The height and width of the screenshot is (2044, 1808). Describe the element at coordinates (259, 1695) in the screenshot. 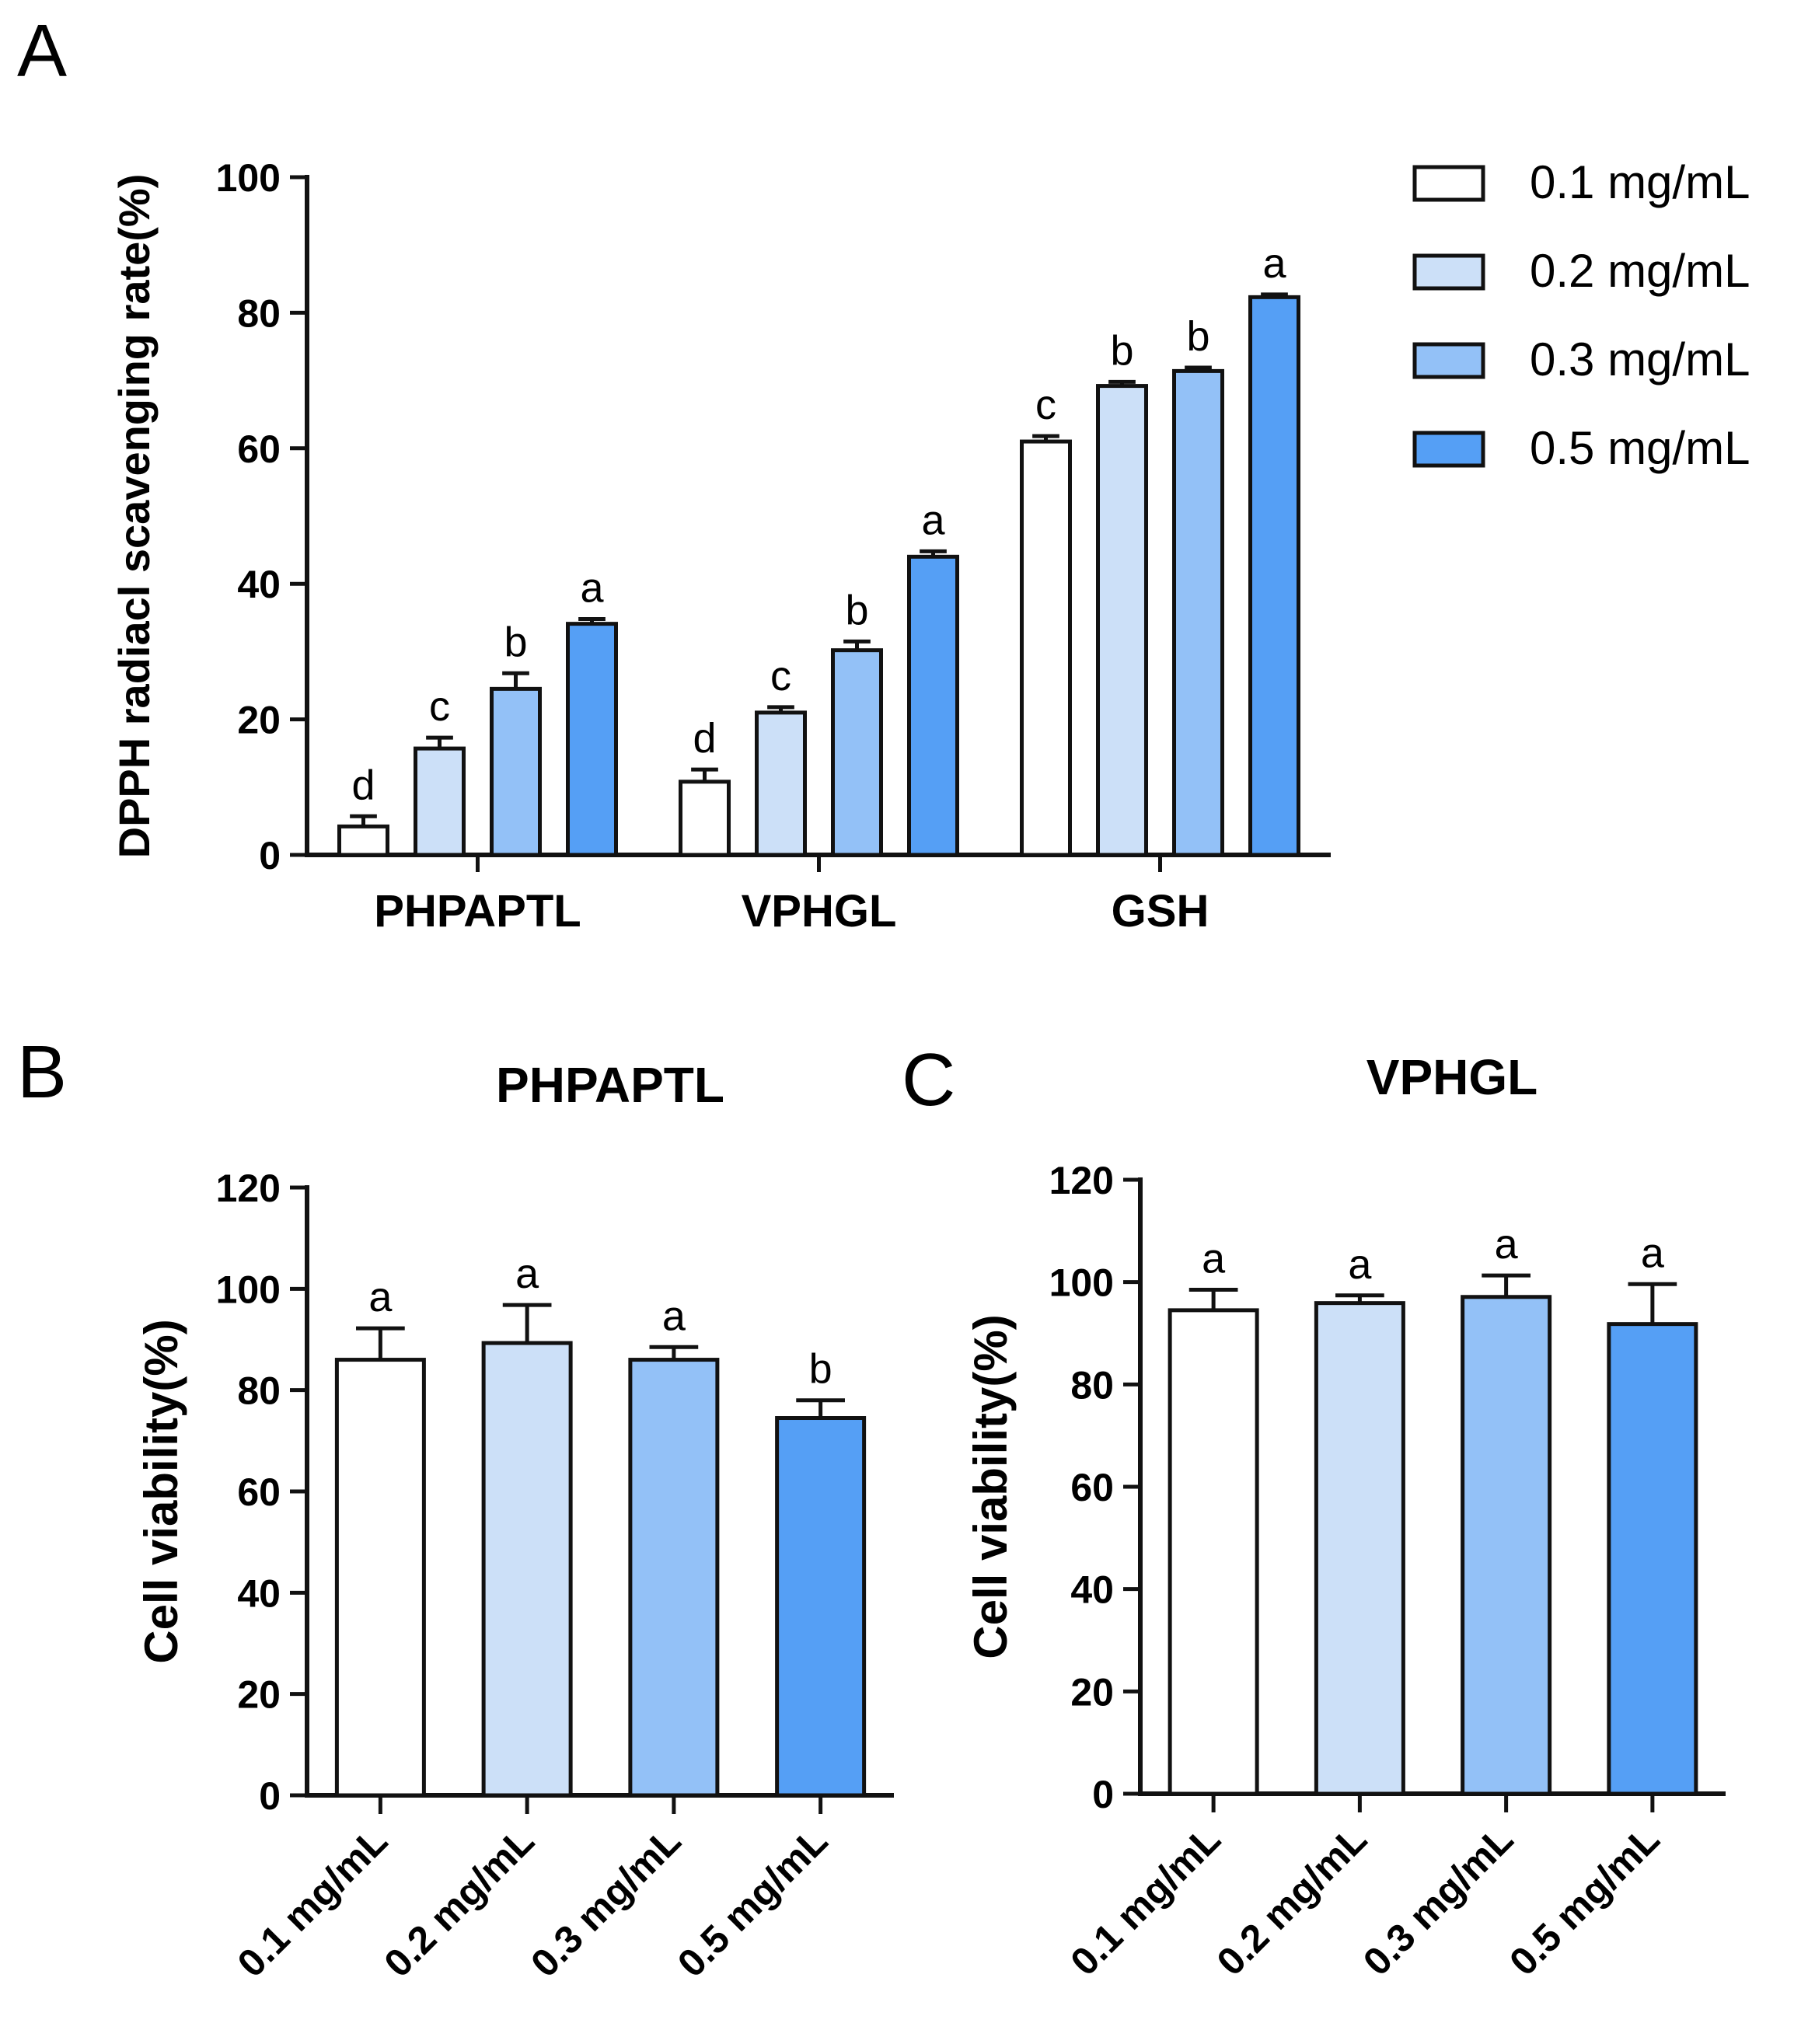

I see `panel-b-y-tick-label: 20` at that location.